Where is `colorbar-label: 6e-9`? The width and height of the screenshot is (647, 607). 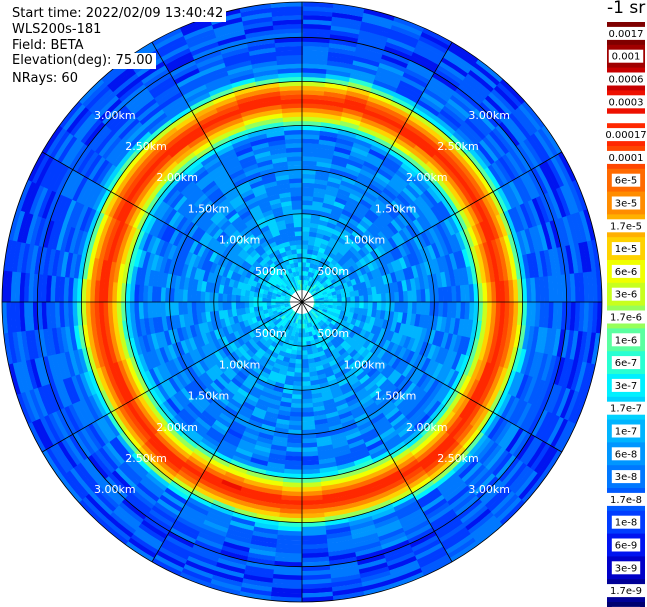
colorbar-label: 6e-9 is located at coordinates (626, 546).